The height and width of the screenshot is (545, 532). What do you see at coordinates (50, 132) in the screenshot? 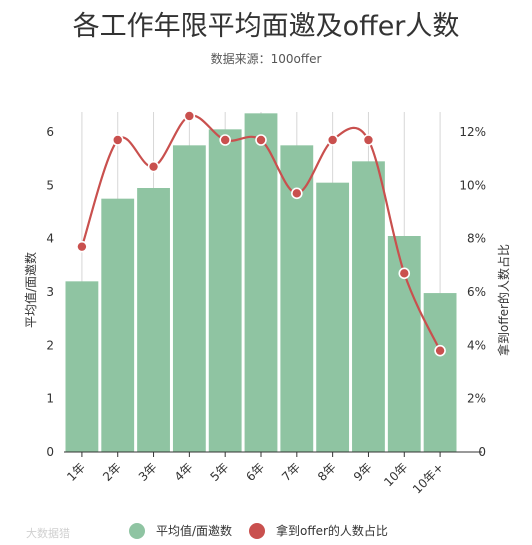
I see `y-left-tick-label-7: 6` at bounding box center [50, 132].